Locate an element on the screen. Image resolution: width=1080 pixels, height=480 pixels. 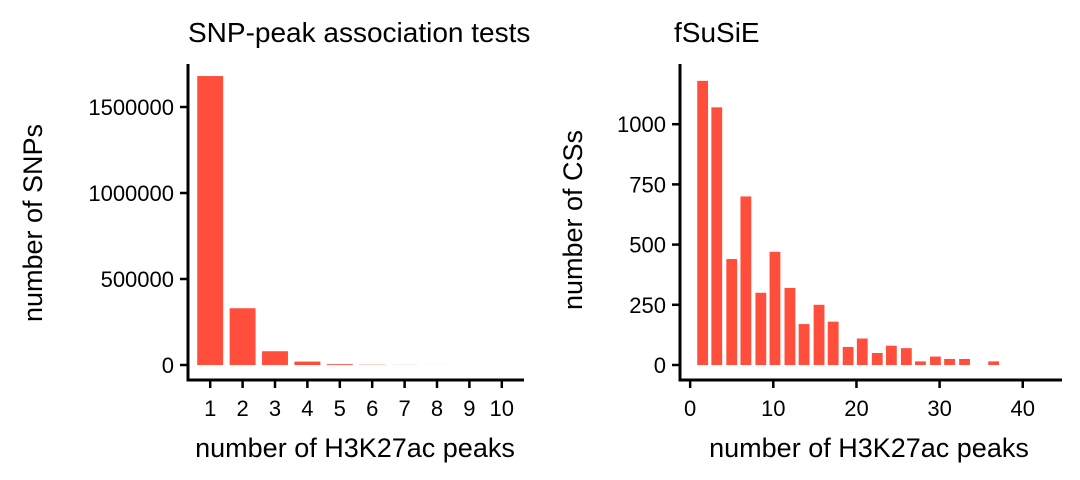
chart-title: SNP-peak association tests is located at coordinates (359, 32).